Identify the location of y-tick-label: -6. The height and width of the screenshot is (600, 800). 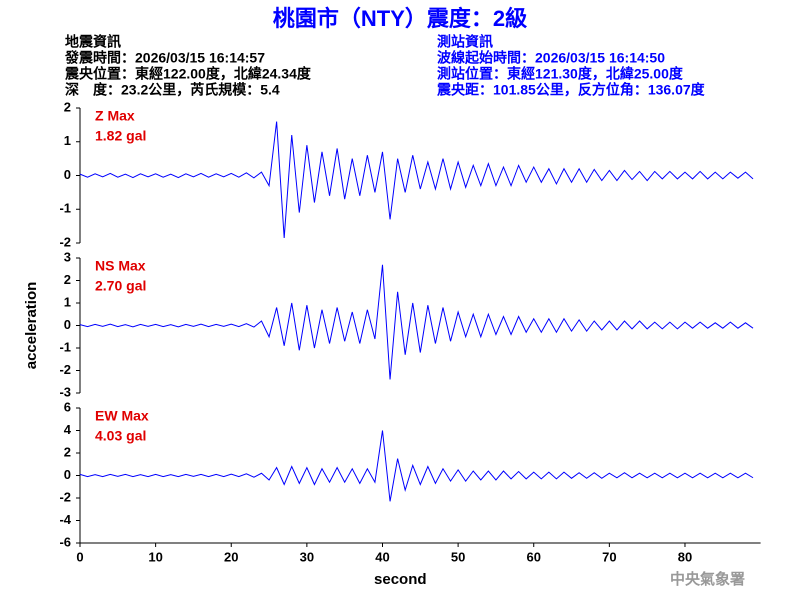
(65, 541).